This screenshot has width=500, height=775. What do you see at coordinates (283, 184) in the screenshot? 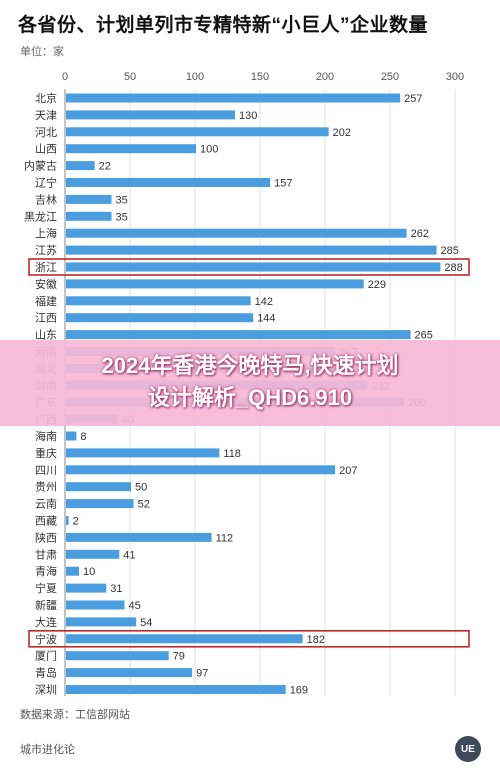
I see `value-label: 157` at bounding box center [283, 184].